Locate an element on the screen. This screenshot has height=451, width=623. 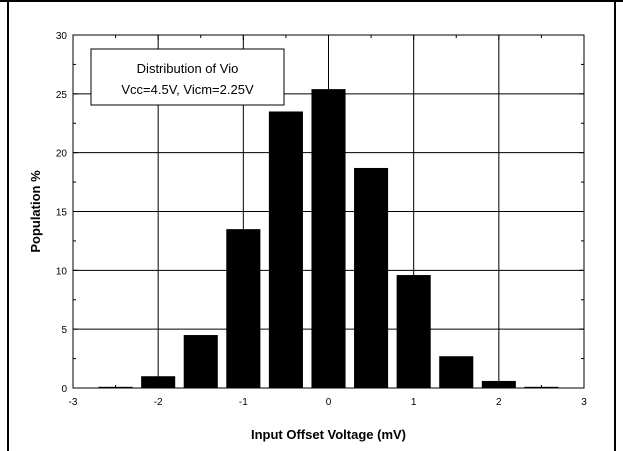
annotation-box: Distribution of Vio Vcc=4.5V, Vicm=2.25V is located at coordinates (187, 77).